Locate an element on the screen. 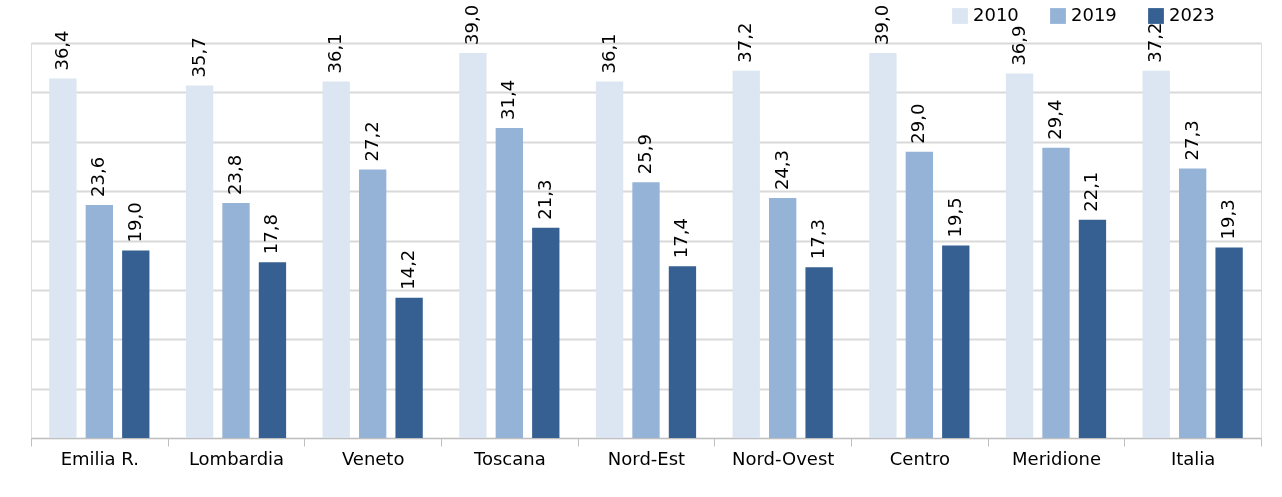 Image resolution: width=1282 pixels, height=497 pixels. data-label: 25,9 is located at coordinates (644, 154).